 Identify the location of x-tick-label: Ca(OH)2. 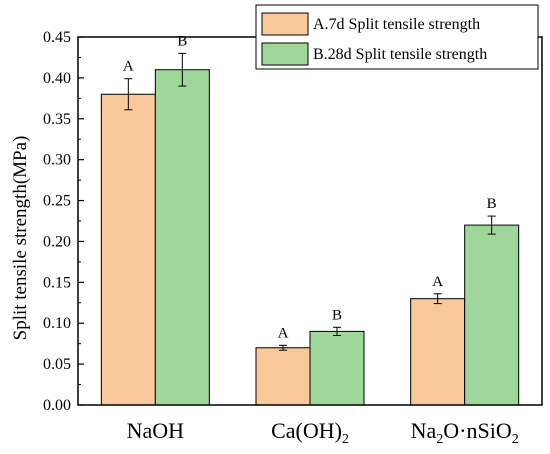
(310, 432).